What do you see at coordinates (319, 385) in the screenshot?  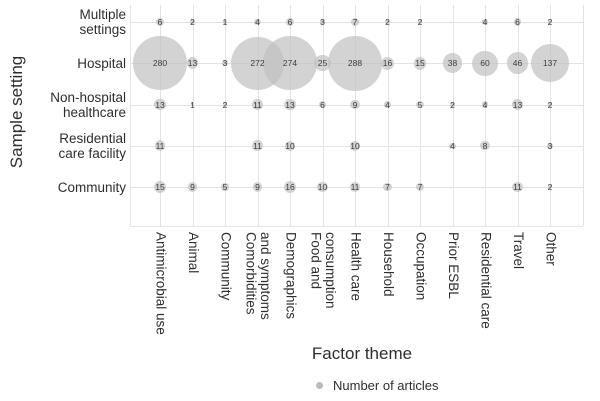 I see `legend-dot-icon` at bounding box center [319, 385].